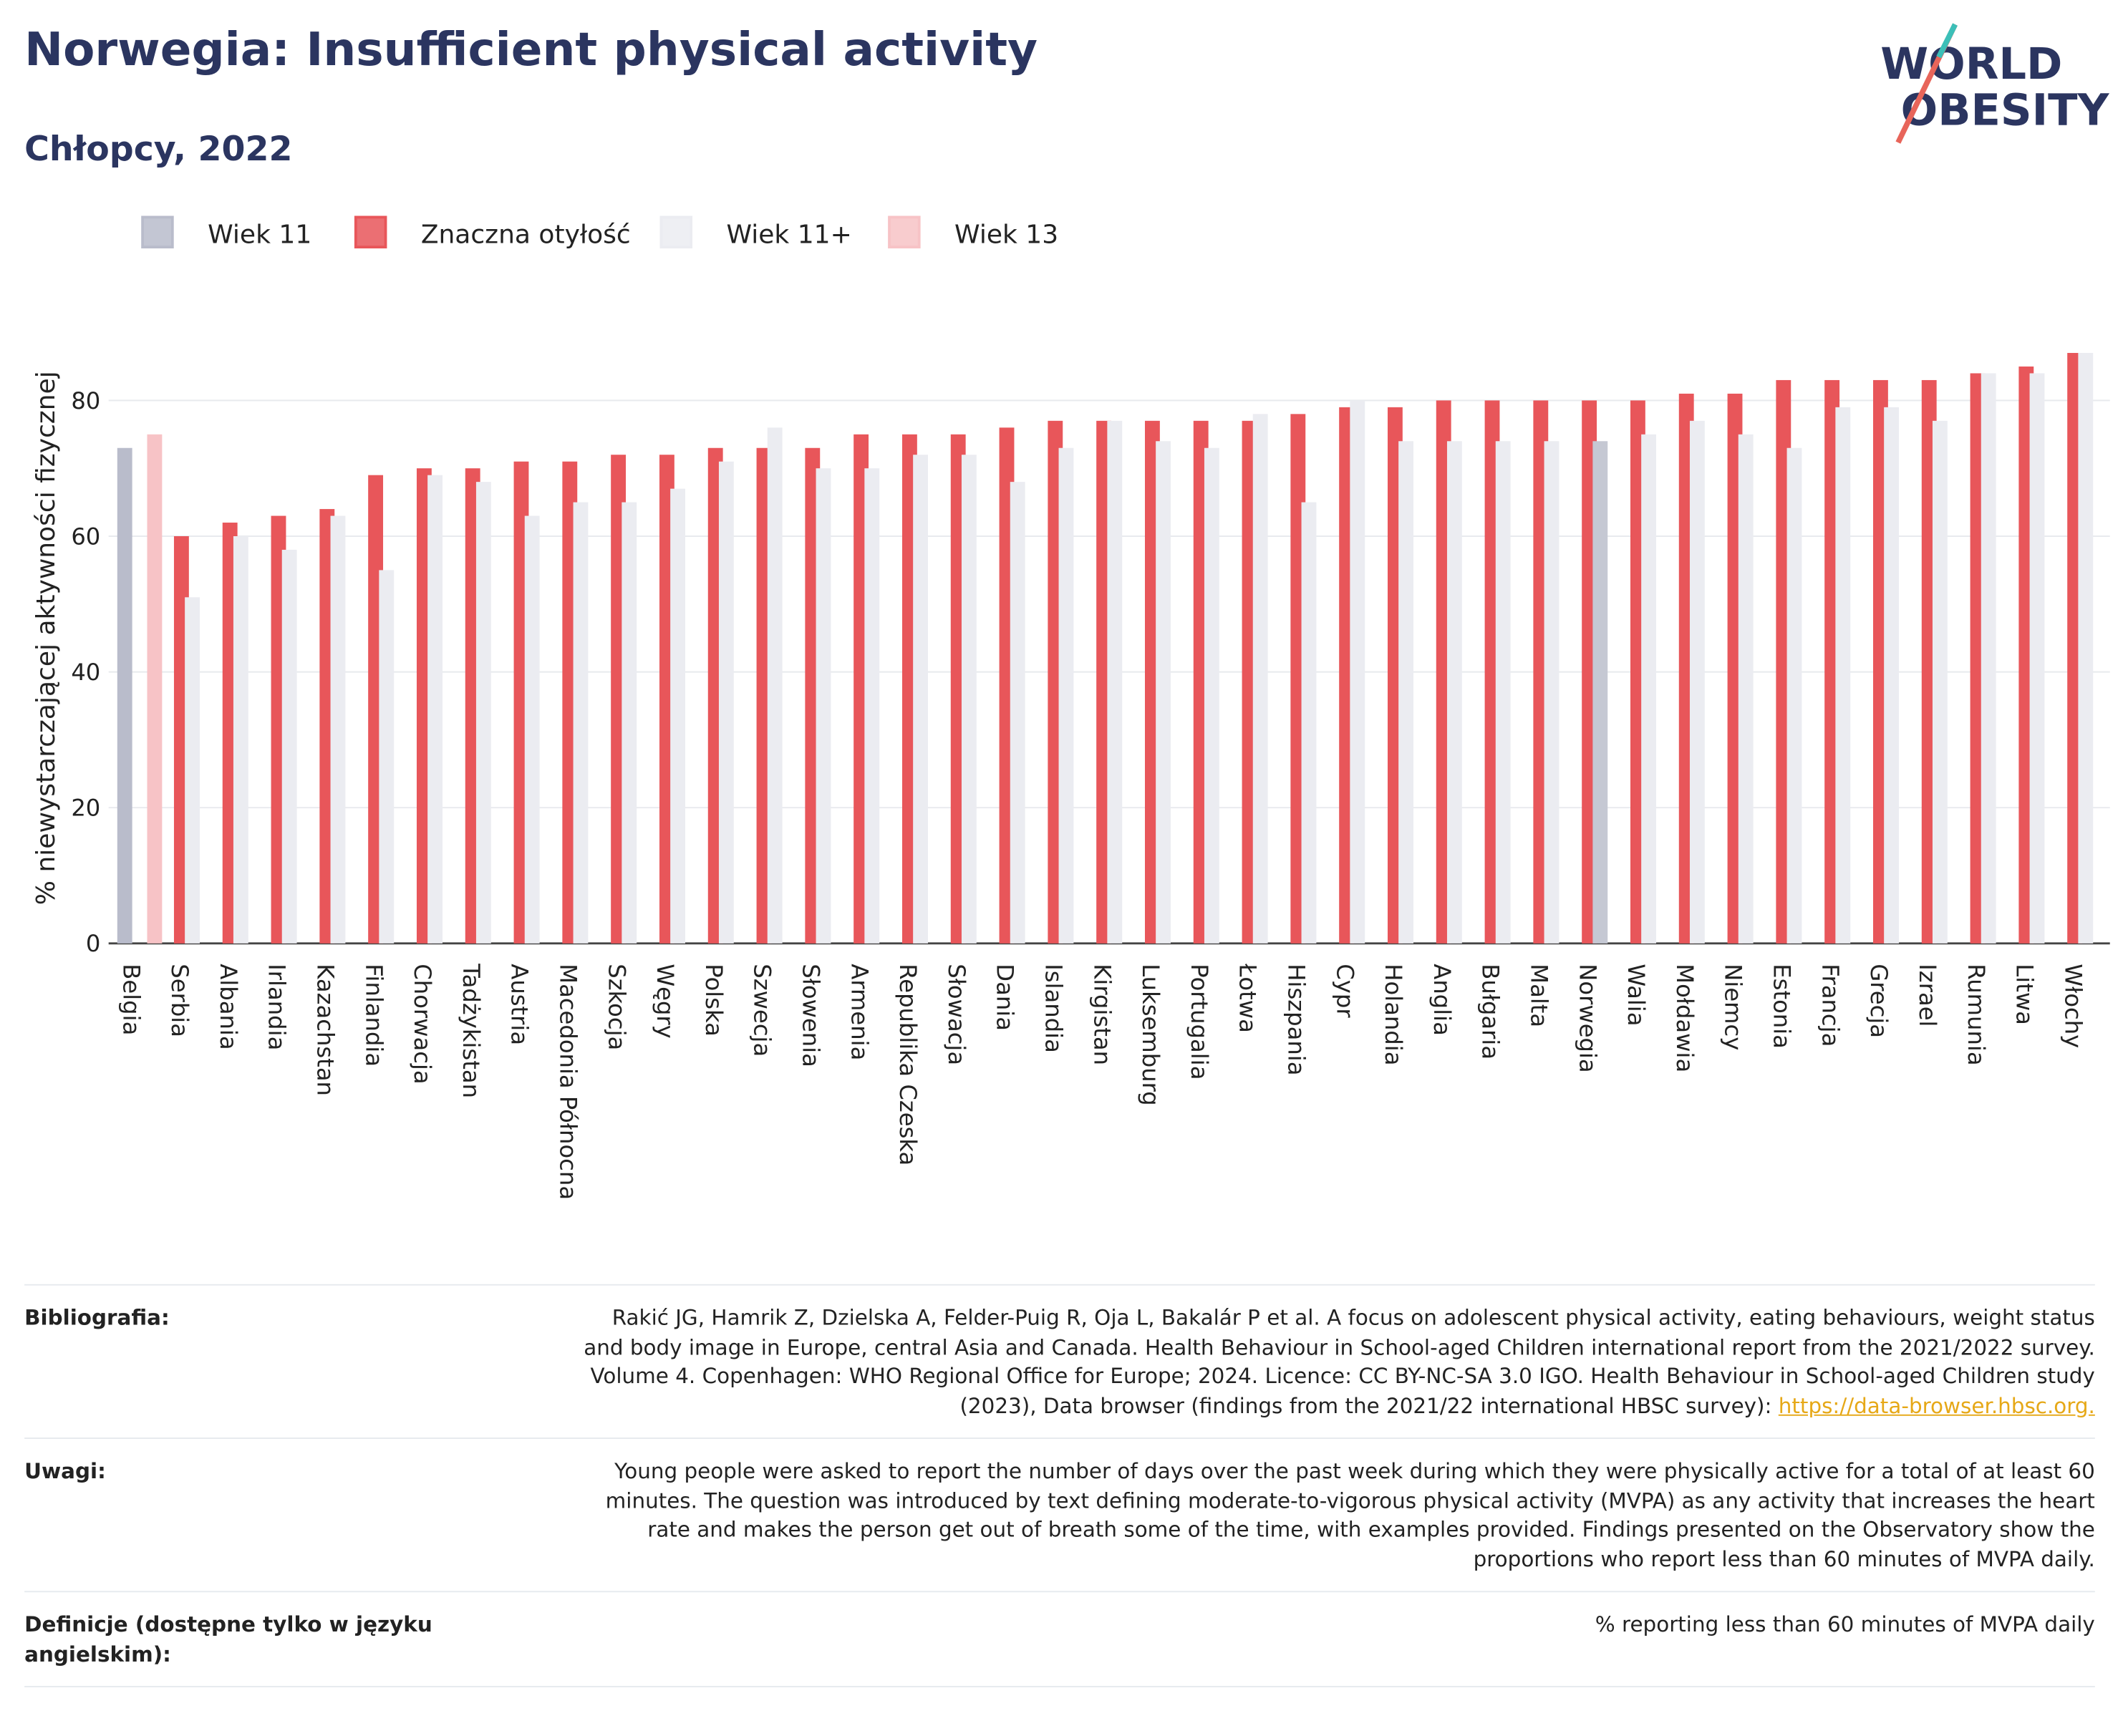  What do you see at coordinates (1059, 1686) in the screenshot?
I see `footer-rule` at bounding box center [1059, 1686].